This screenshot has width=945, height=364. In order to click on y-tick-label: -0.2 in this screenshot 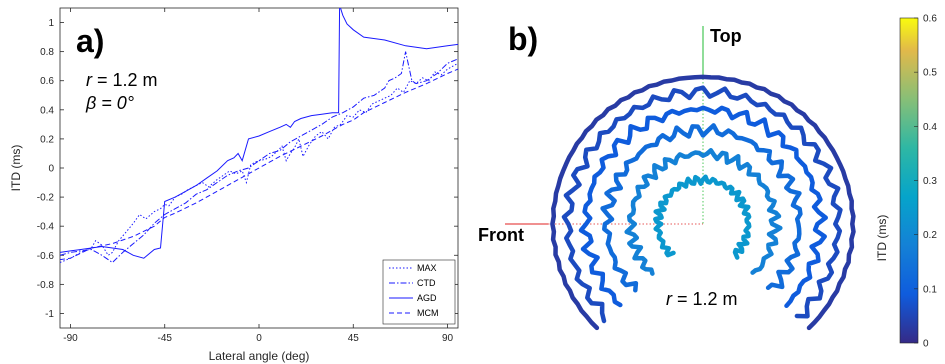, I will do `click(46, 198)`.